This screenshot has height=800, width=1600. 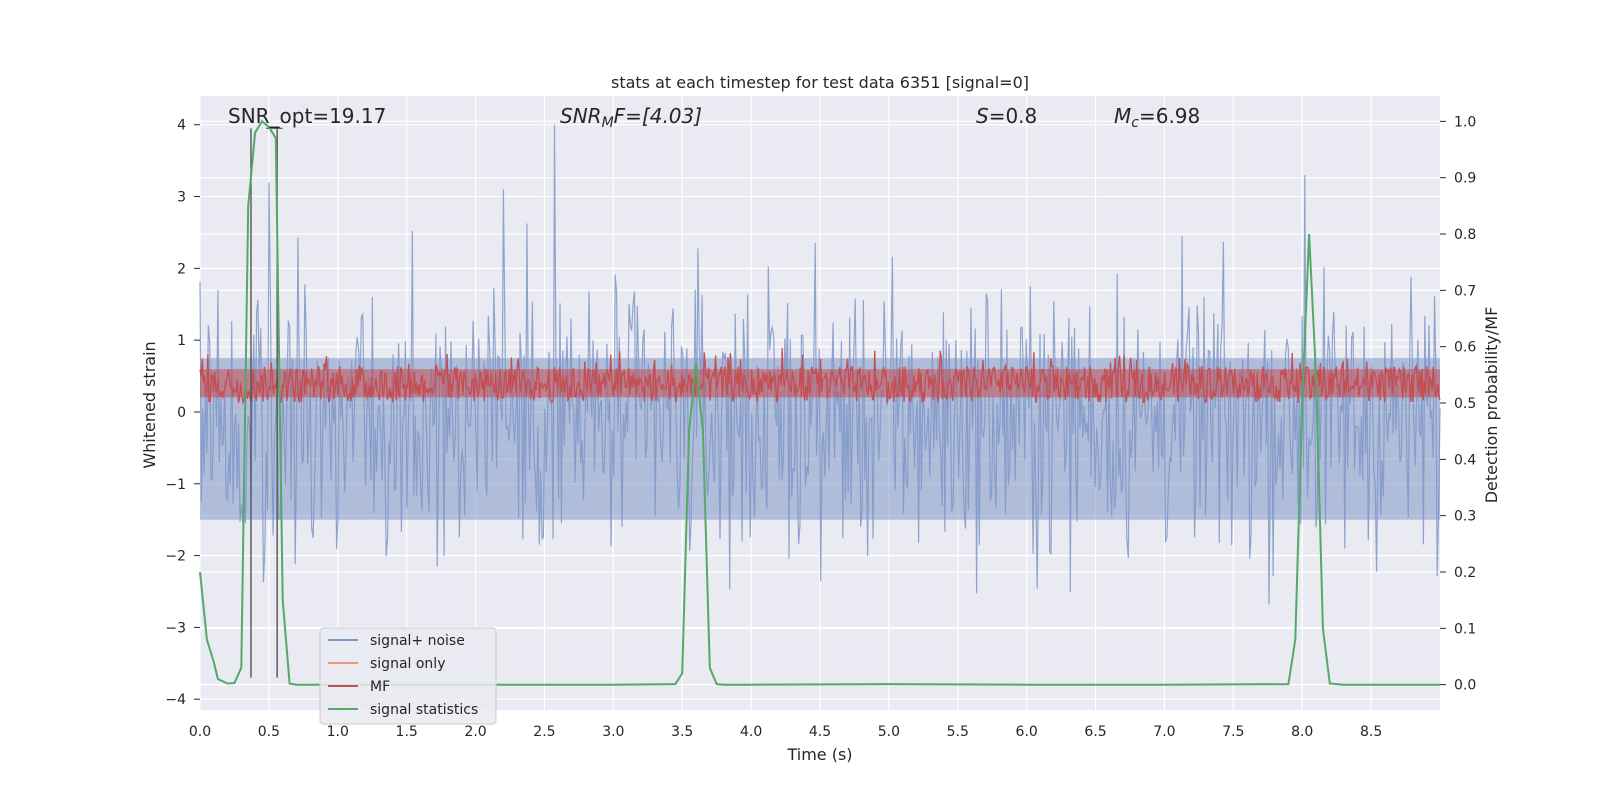 I want to click on y-right-tick-label: 0.0, so click(x=1465, y=686).